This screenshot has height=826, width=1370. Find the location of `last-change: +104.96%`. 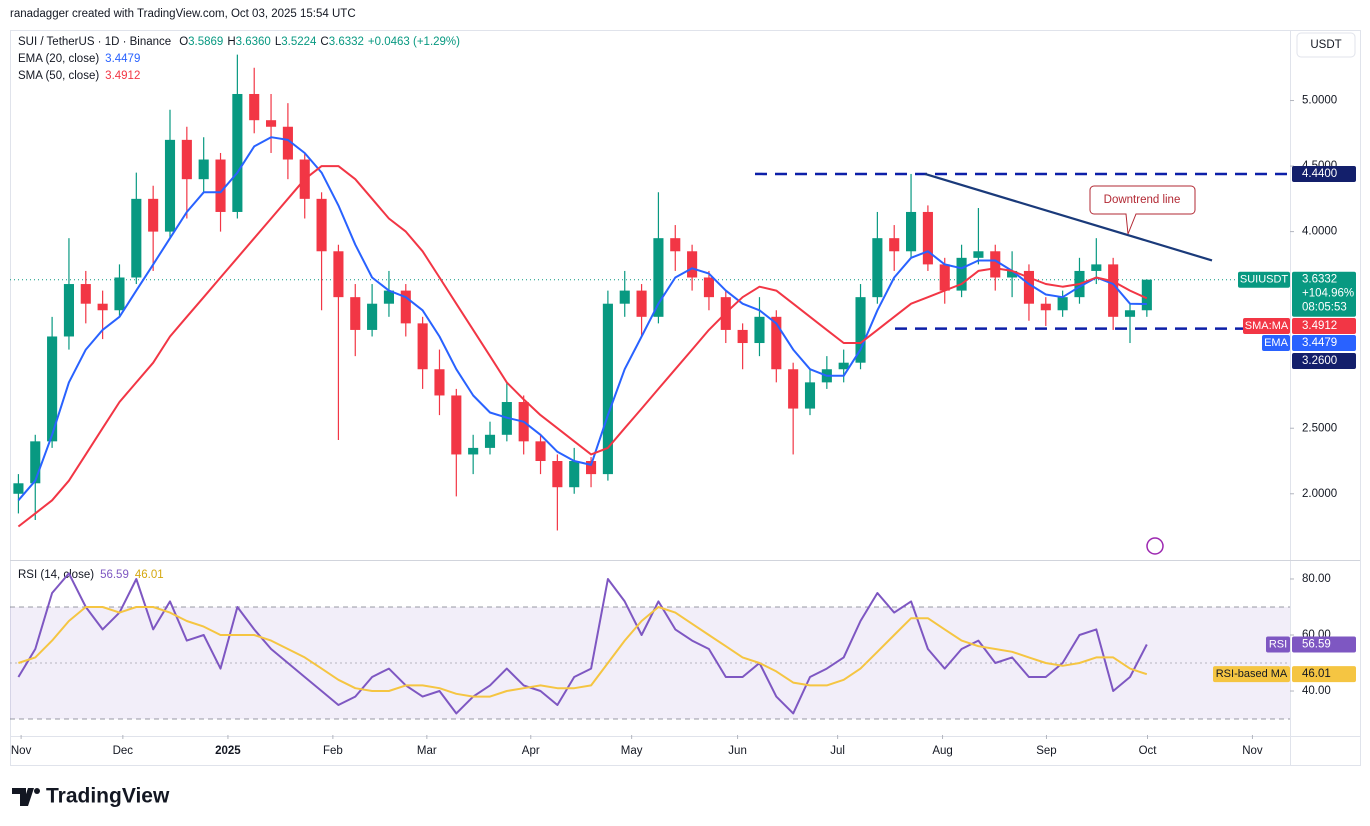

last-change: +104.96% is located at coordinates (1328, 294).